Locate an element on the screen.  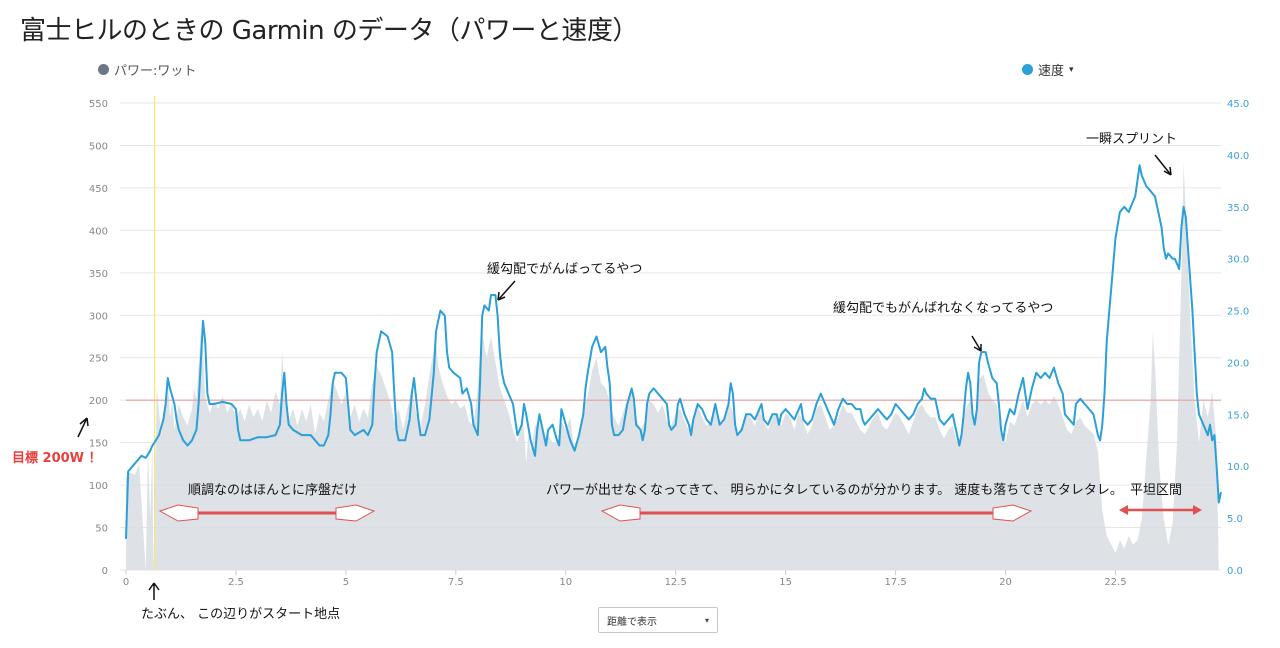
legend-power: パワー:ワット is located at coordinates (147, 69).